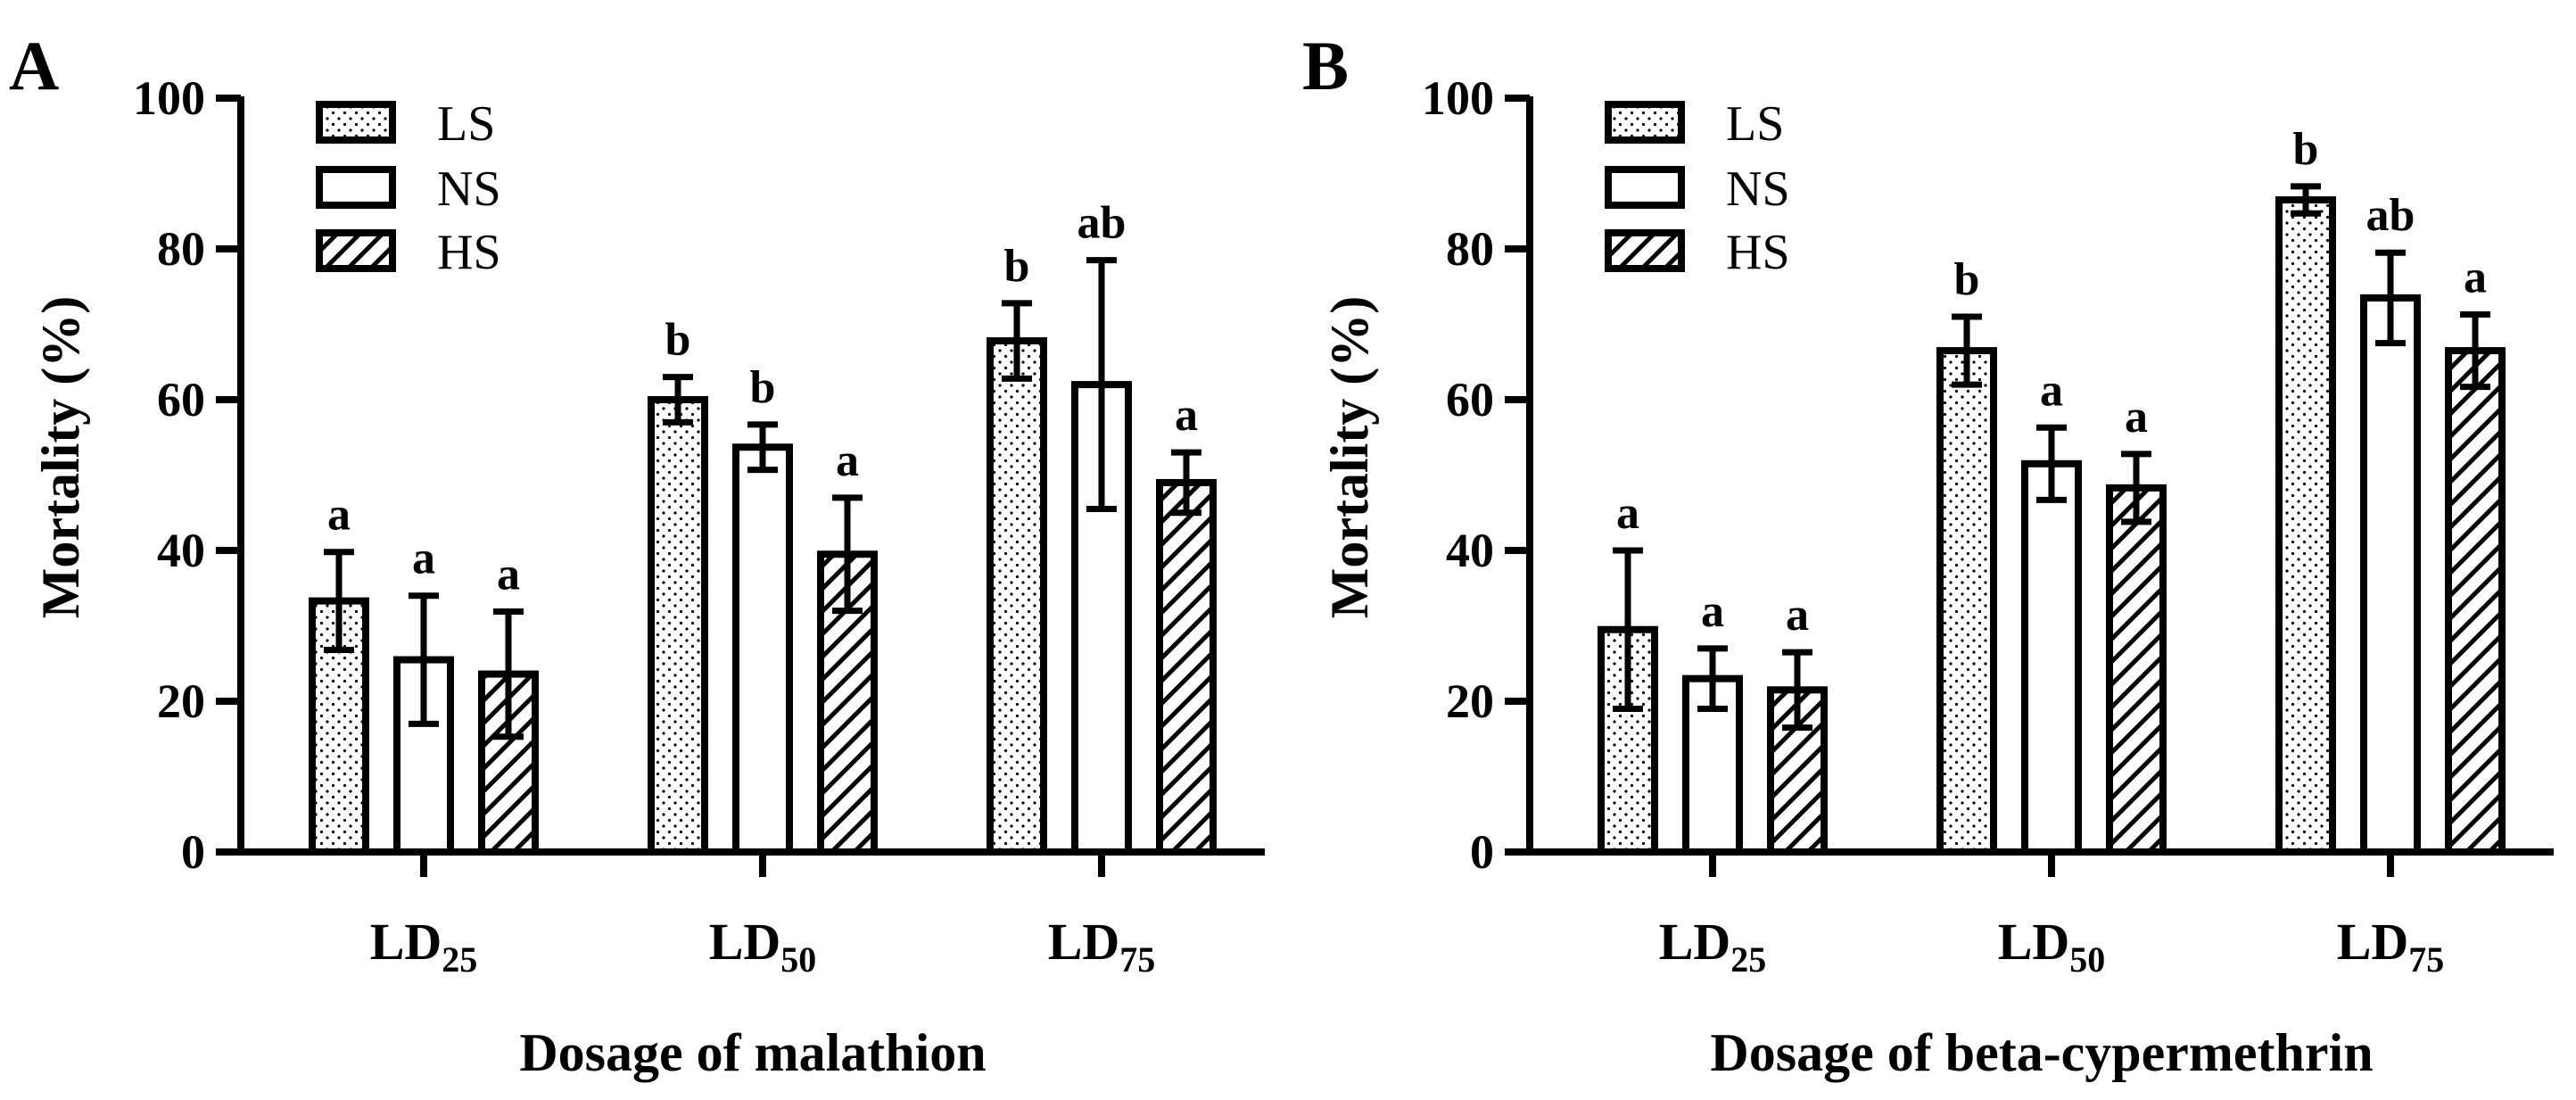 This screenshot has width=2576, height=1100. Describe the element at coordinates (1326, 65) in the screenshot. I see `panel-letter: B` at that location.